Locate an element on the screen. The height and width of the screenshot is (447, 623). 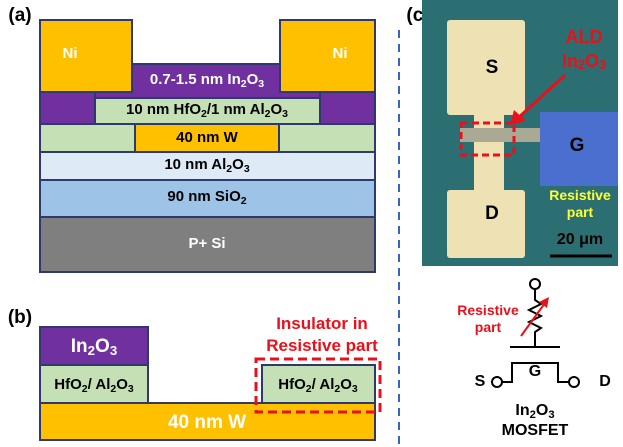
text-part: Resistive part is located at coordinates (322, 345).